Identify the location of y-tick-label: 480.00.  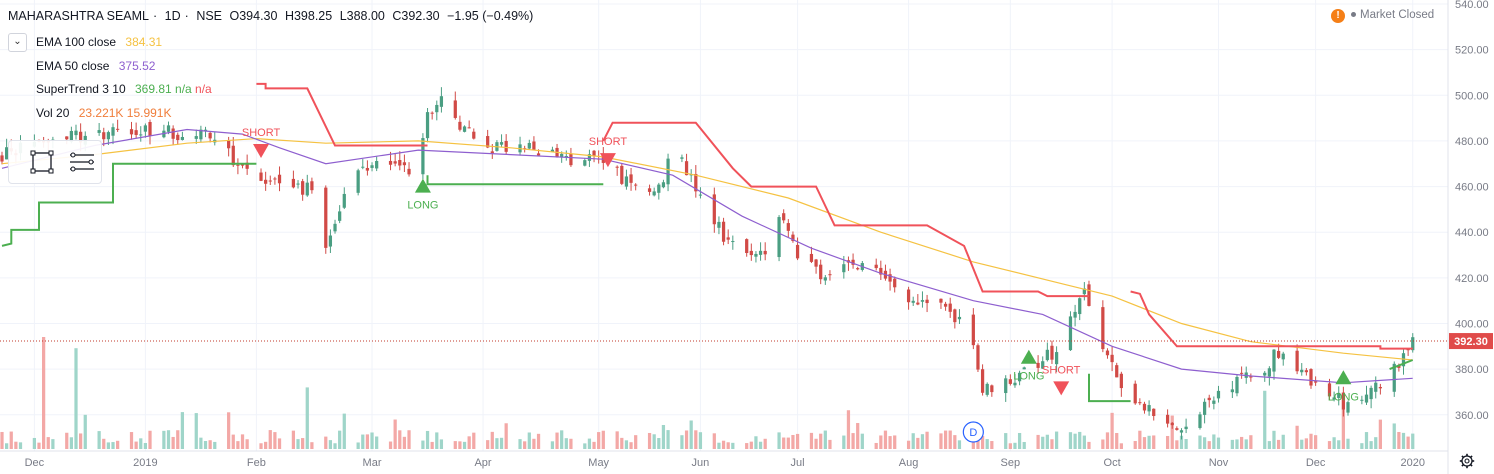
(1472, 142).